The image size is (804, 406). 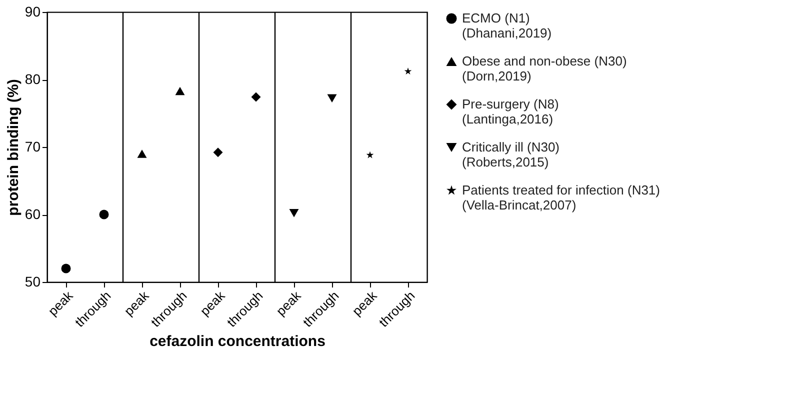 What do you see at coordinates (238, 341) in the screenshot?
I see `x-axis-title: cefazolin concentrations` at bounding box center [238, 341].